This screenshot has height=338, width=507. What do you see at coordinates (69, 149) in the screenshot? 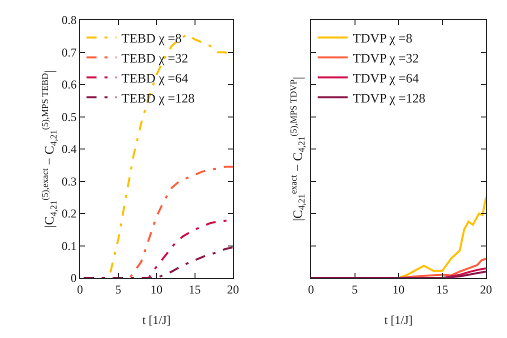
I see `y-tick-label: 0.4` at bounding box center [69, 149].